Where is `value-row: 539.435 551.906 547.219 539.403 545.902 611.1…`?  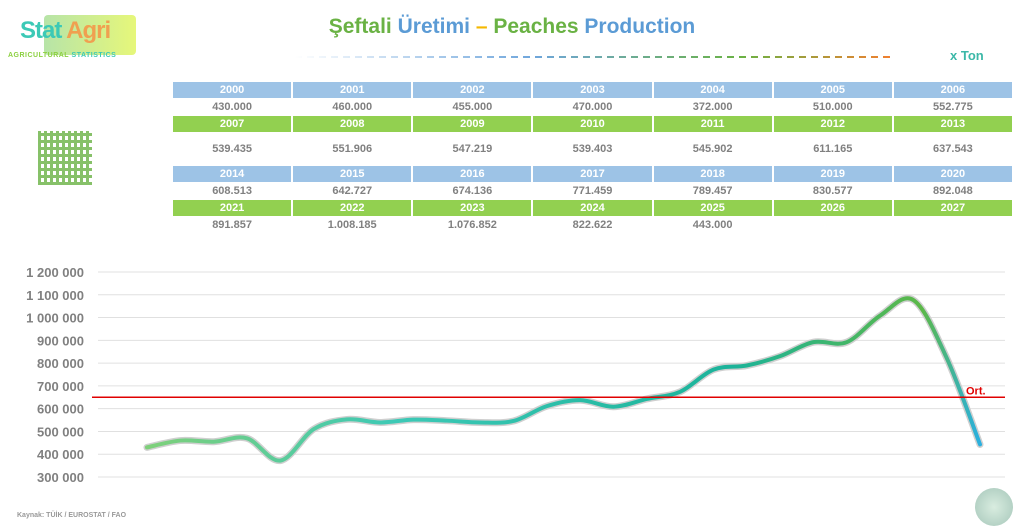
value-row: 539.435 551.906 547.219 539.403 545.902 611.1… is located at coordinates (592, 149).